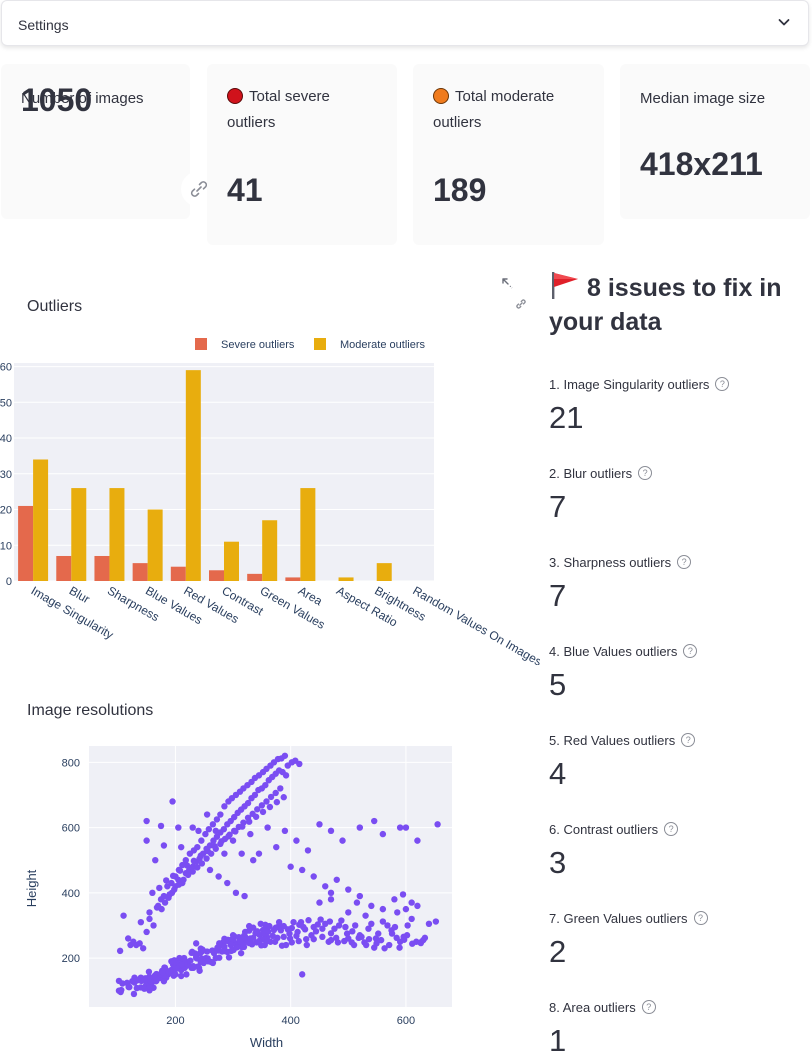  What do you see at coordinates (71, 894) in the screenshot?
I see `y-tick-label: 400` at bounding box center [71, 894].